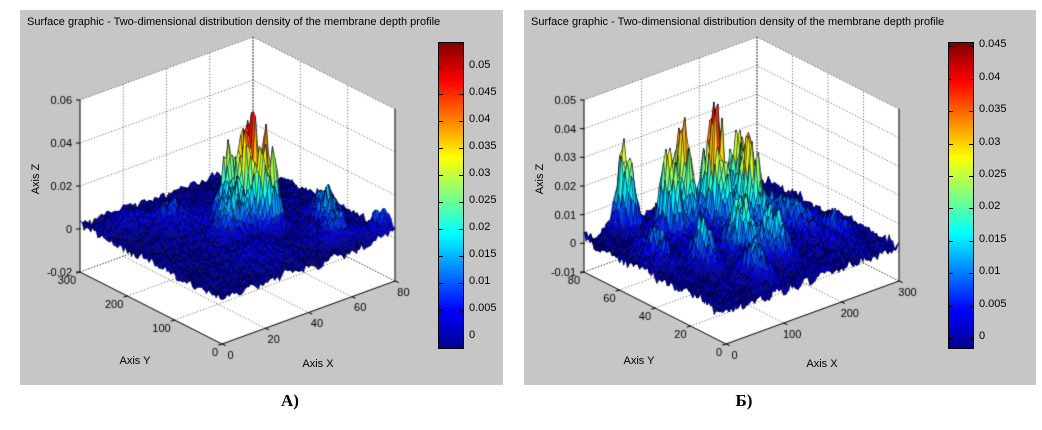  Describe the element at coordinates (744, 400) in the screenshot. I see `figure-caption-b: Б)` at that location.